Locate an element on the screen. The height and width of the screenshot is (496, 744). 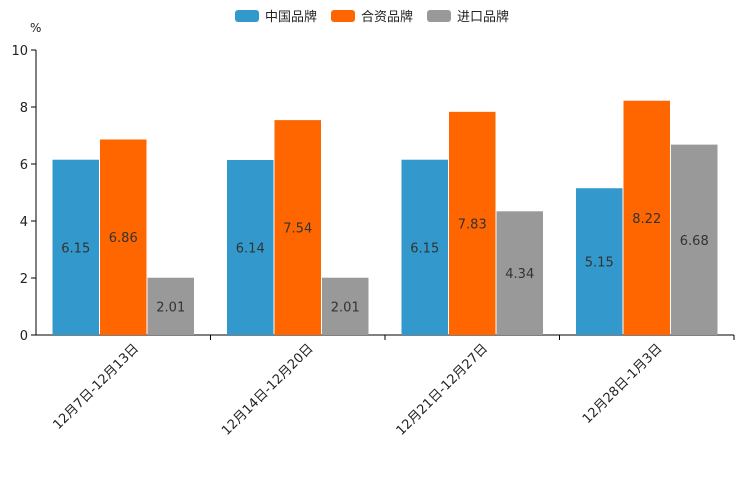
bar-series2-cat3 is located at coordinates (694, 239).